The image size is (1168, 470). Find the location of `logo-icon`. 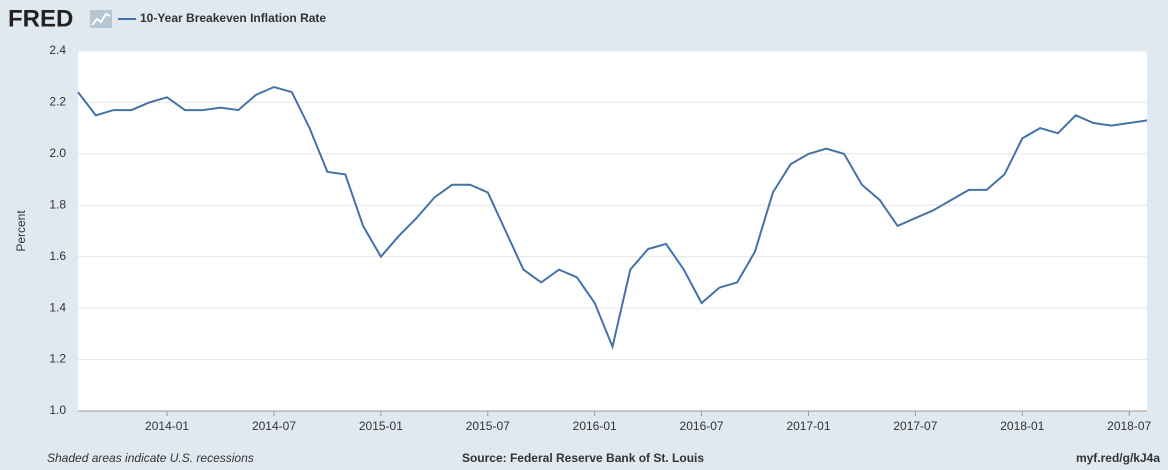

logo-icon is located at coordinates (101, 19).